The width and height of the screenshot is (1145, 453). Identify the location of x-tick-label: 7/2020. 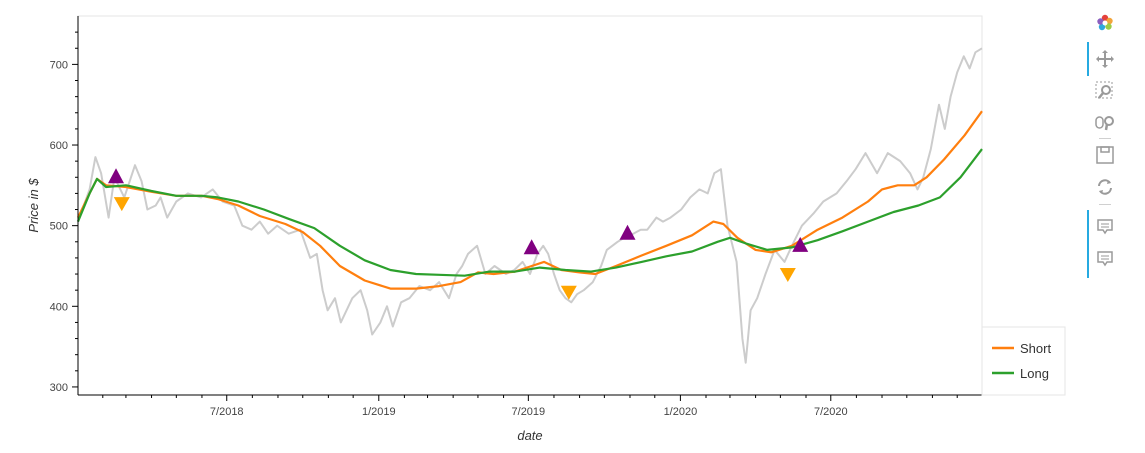
(831, 412).